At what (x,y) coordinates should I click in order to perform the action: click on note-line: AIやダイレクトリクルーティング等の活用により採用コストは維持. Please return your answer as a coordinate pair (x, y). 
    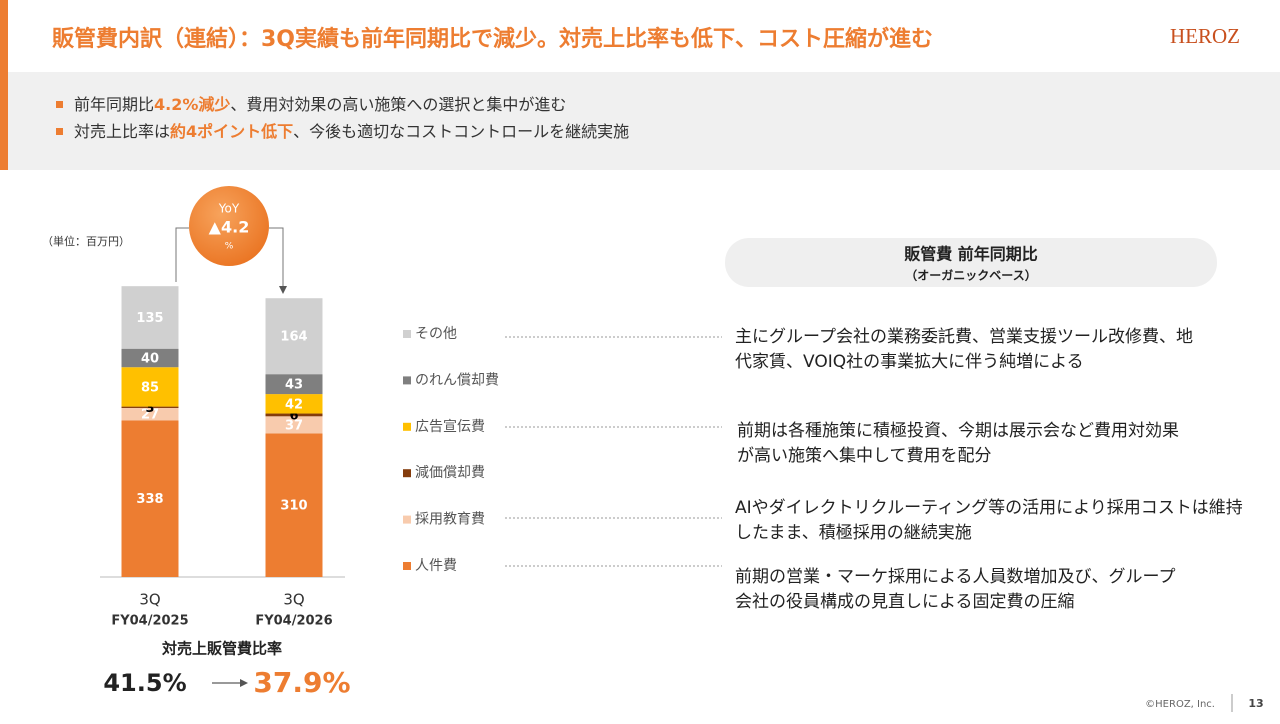
    Looking at the image, I should click on (989, 508).